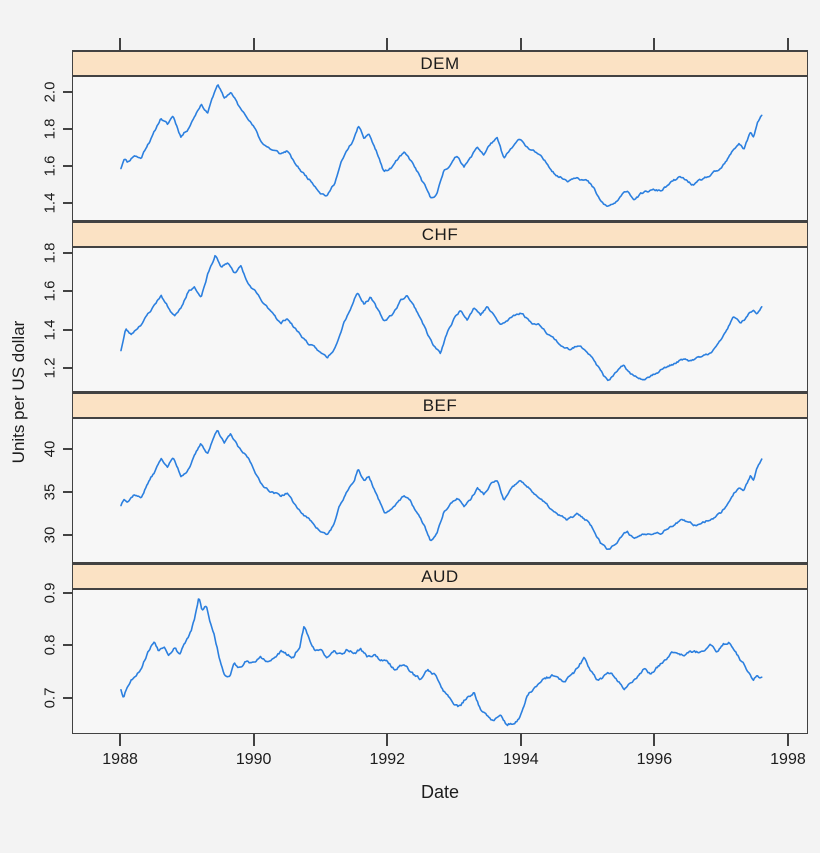 This screenshot has height=853, width=820. I want to click on strip-label-CHF: CHF, so click(440, 234).